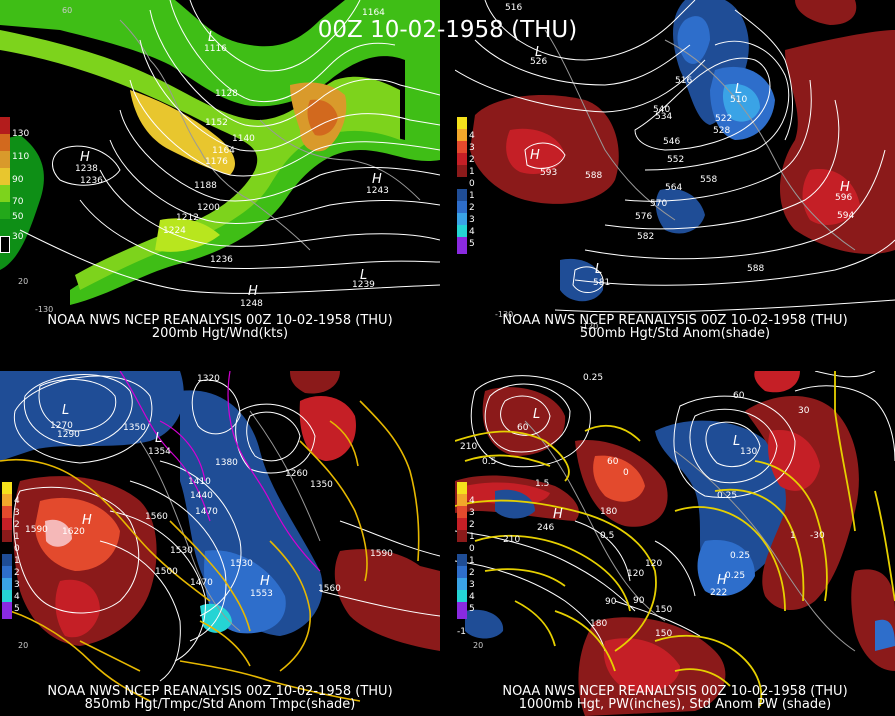  What do you see at coordinates (539, 62) in the screenshot?
I see `low-value: 526` at bounding box center [539, 62].